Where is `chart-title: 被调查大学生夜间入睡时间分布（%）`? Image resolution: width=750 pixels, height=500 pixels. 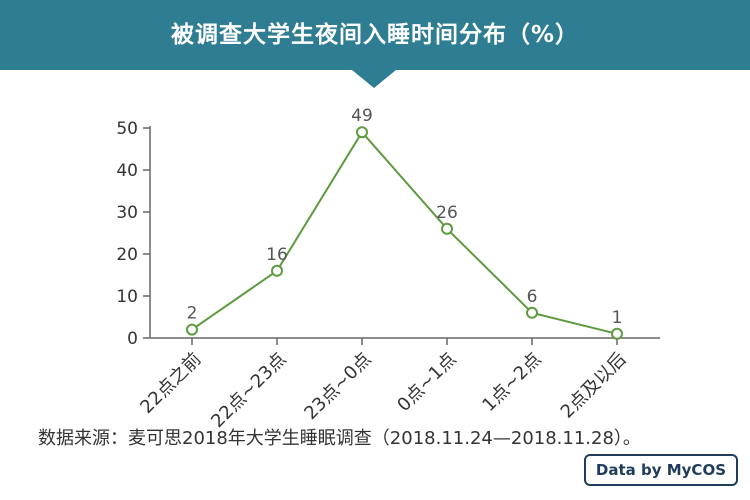
chart-title: 被调查大学生夜间入睡时间分布（%） is located at coordinates (375, 35).